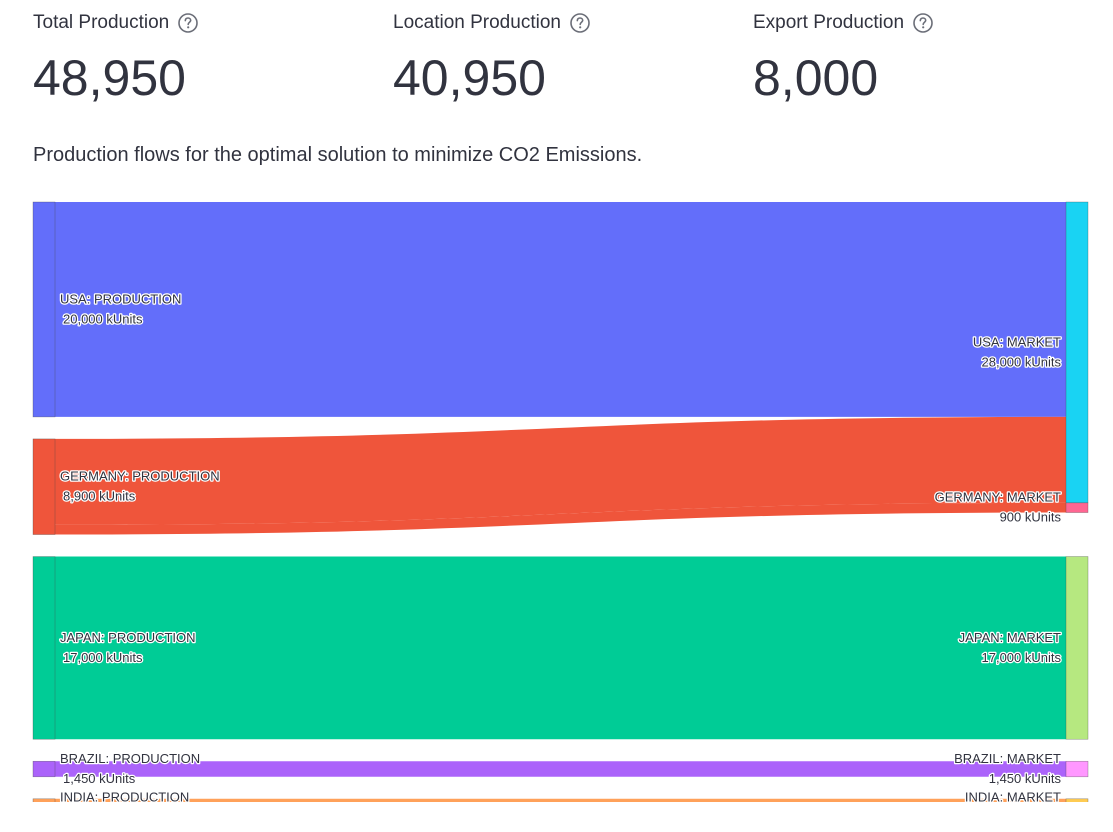  What do you see at coordinates (109, 78) in the screenshot?
I see `metric-value: 48,950` at bounding box center [109, 78].